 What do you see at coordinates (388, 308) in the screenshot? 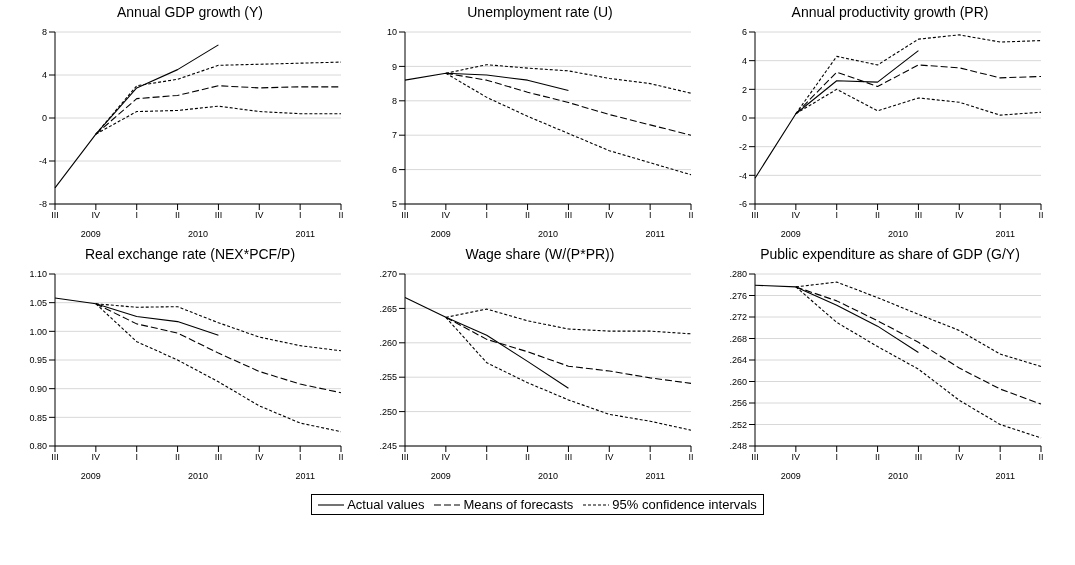
I see `y-tick-label: .265` at bounding box center [388, 308].